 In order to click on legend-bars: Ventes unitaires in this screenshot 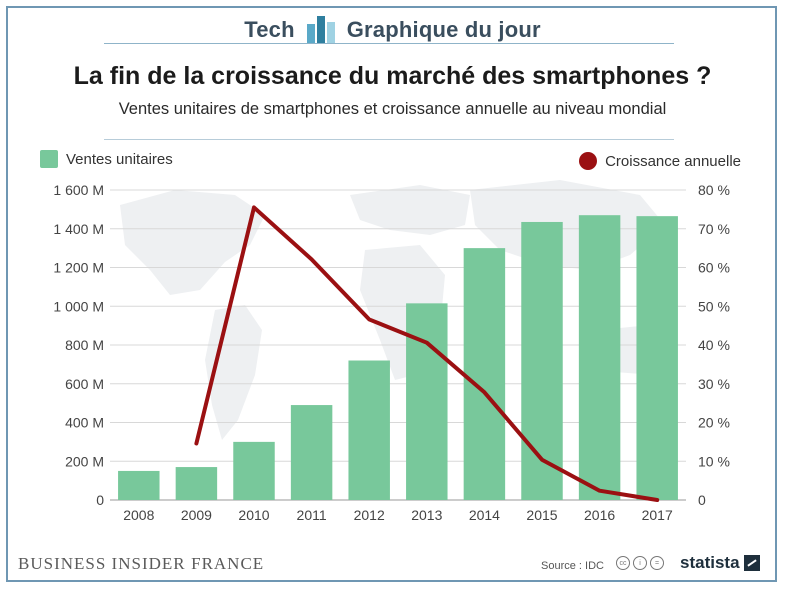, I will do `click(106, 159)`.